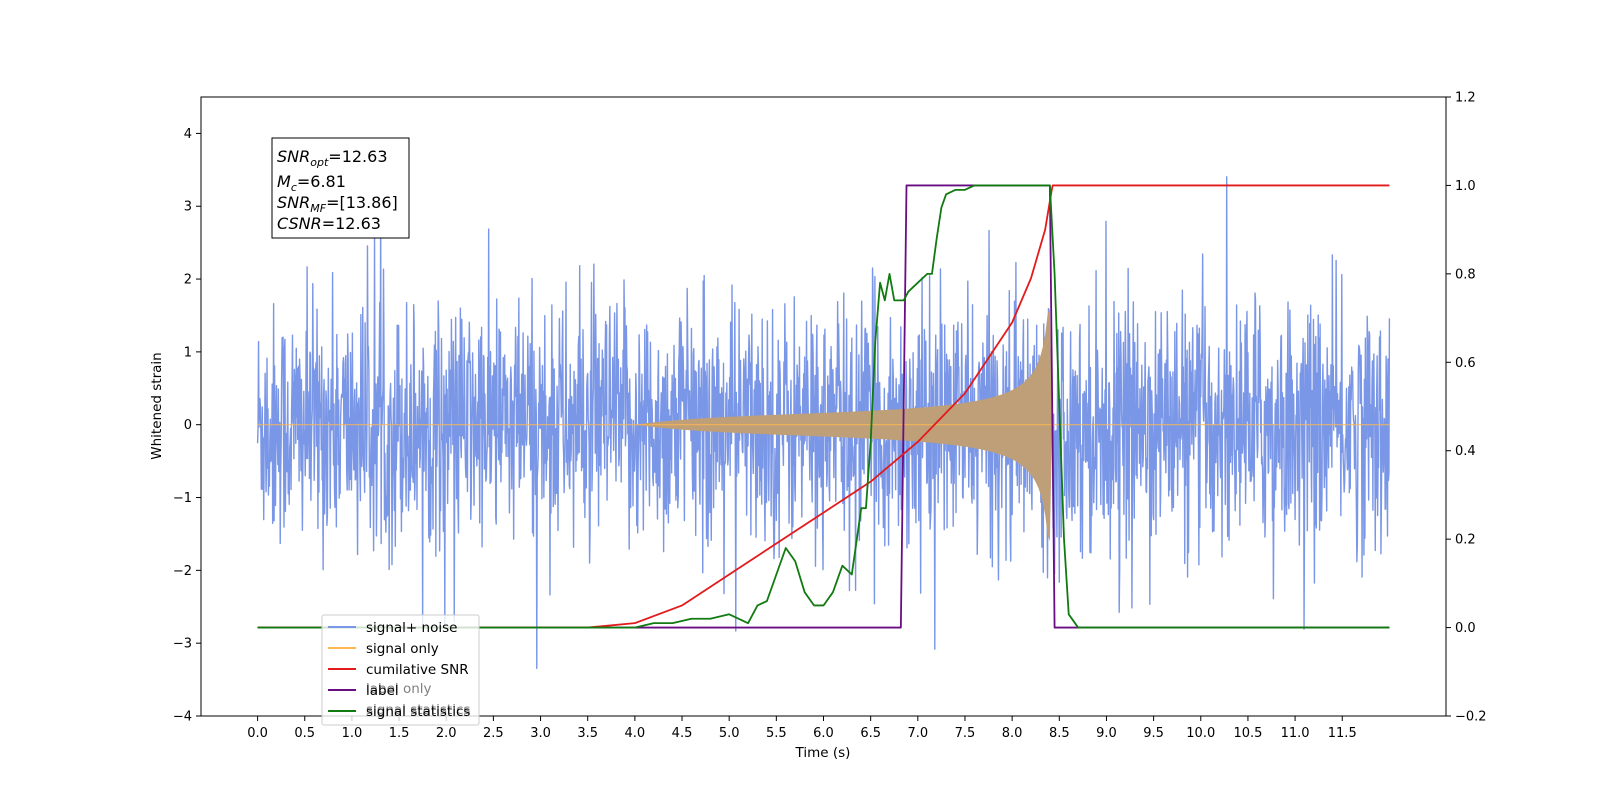 The height and width of the screenshot is (800, 1600). Describe the element at coordinates (635, 733) in the screenshot. I see `x-tick-label: 4.0` at that location.